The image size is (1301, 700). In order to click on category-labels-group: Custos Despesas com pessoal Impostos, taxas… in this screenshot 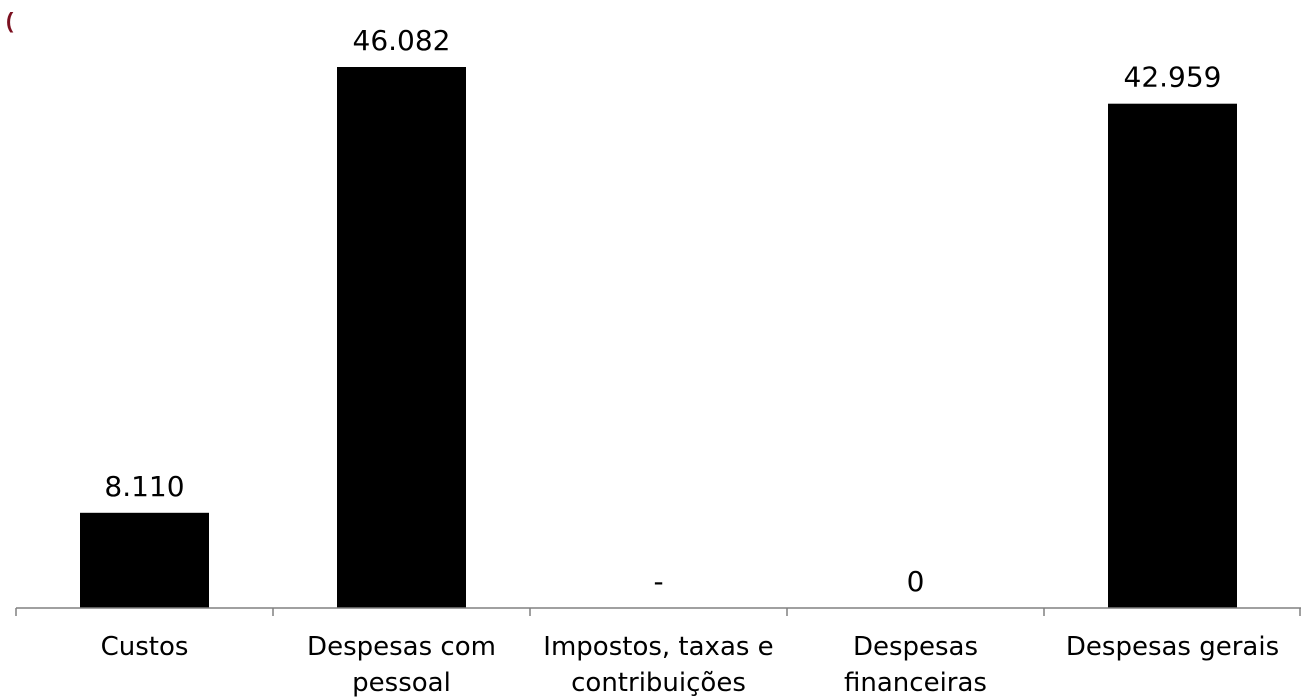, I will do `click(690, 665)`.